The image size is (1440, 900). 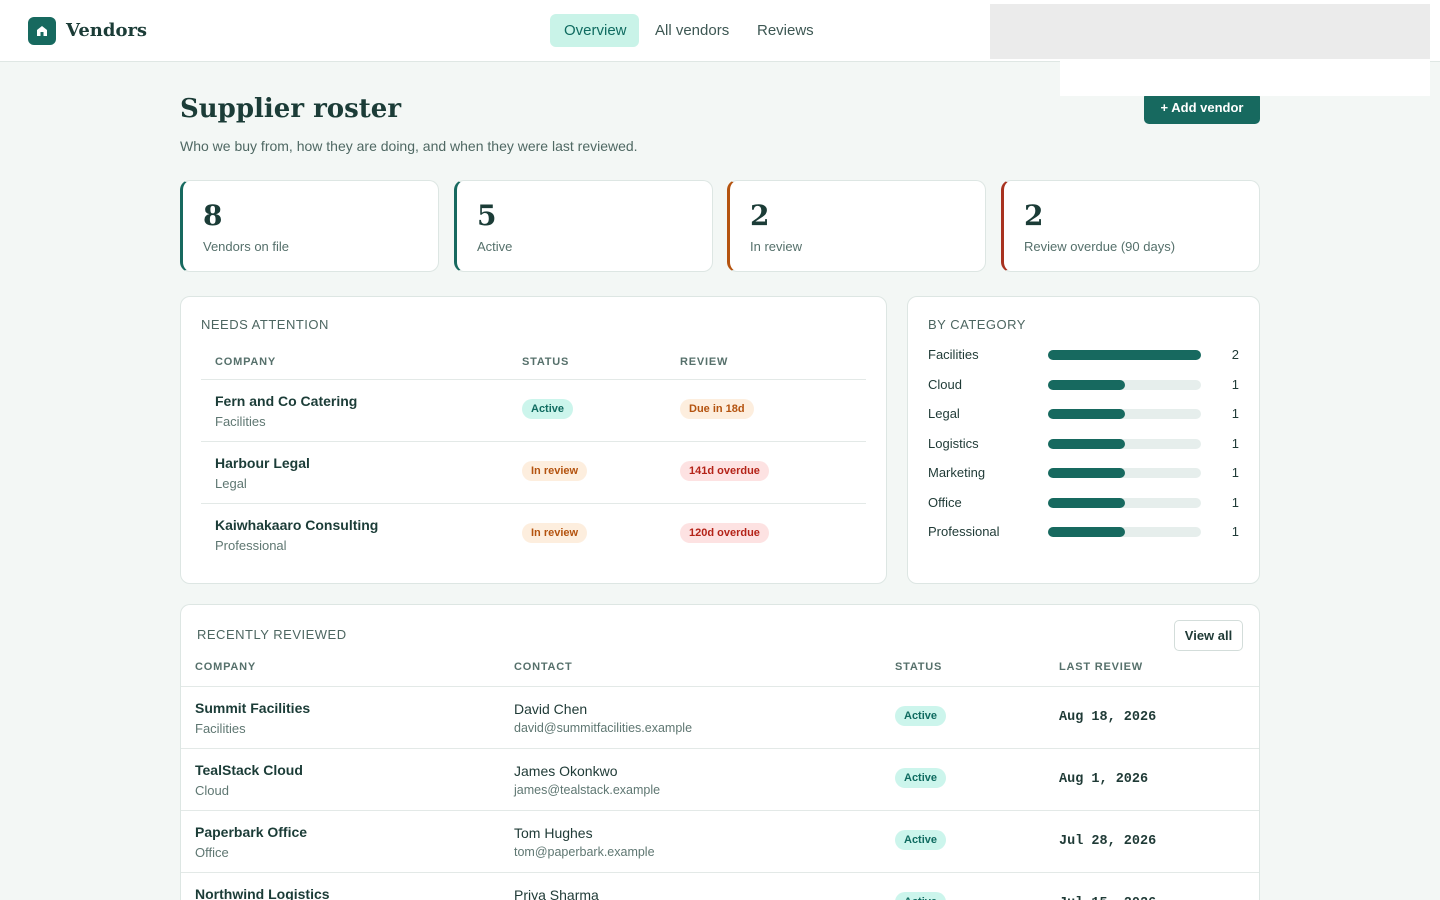 I want to click on last-review: Jul 15, 2026, so click(x=1107, y=898).